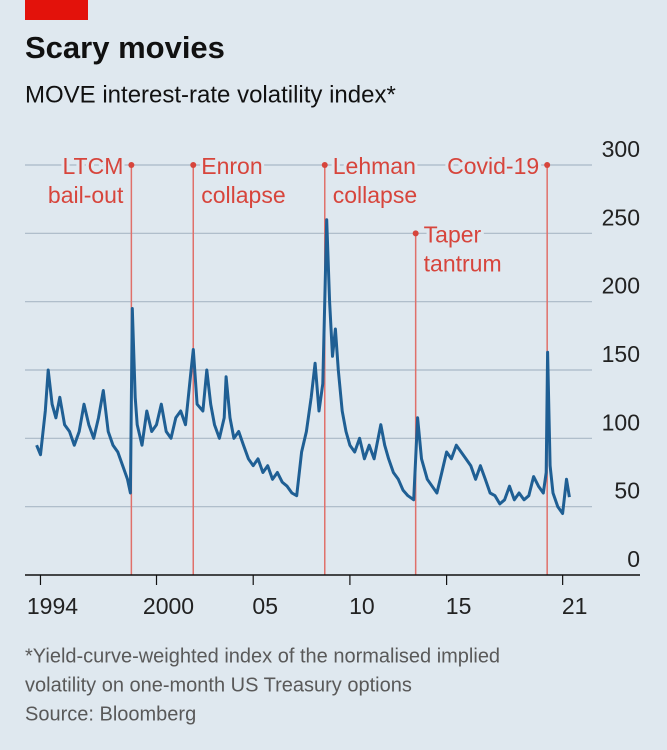  I want to click on x-tick-label: 1994, so click(52, 606).